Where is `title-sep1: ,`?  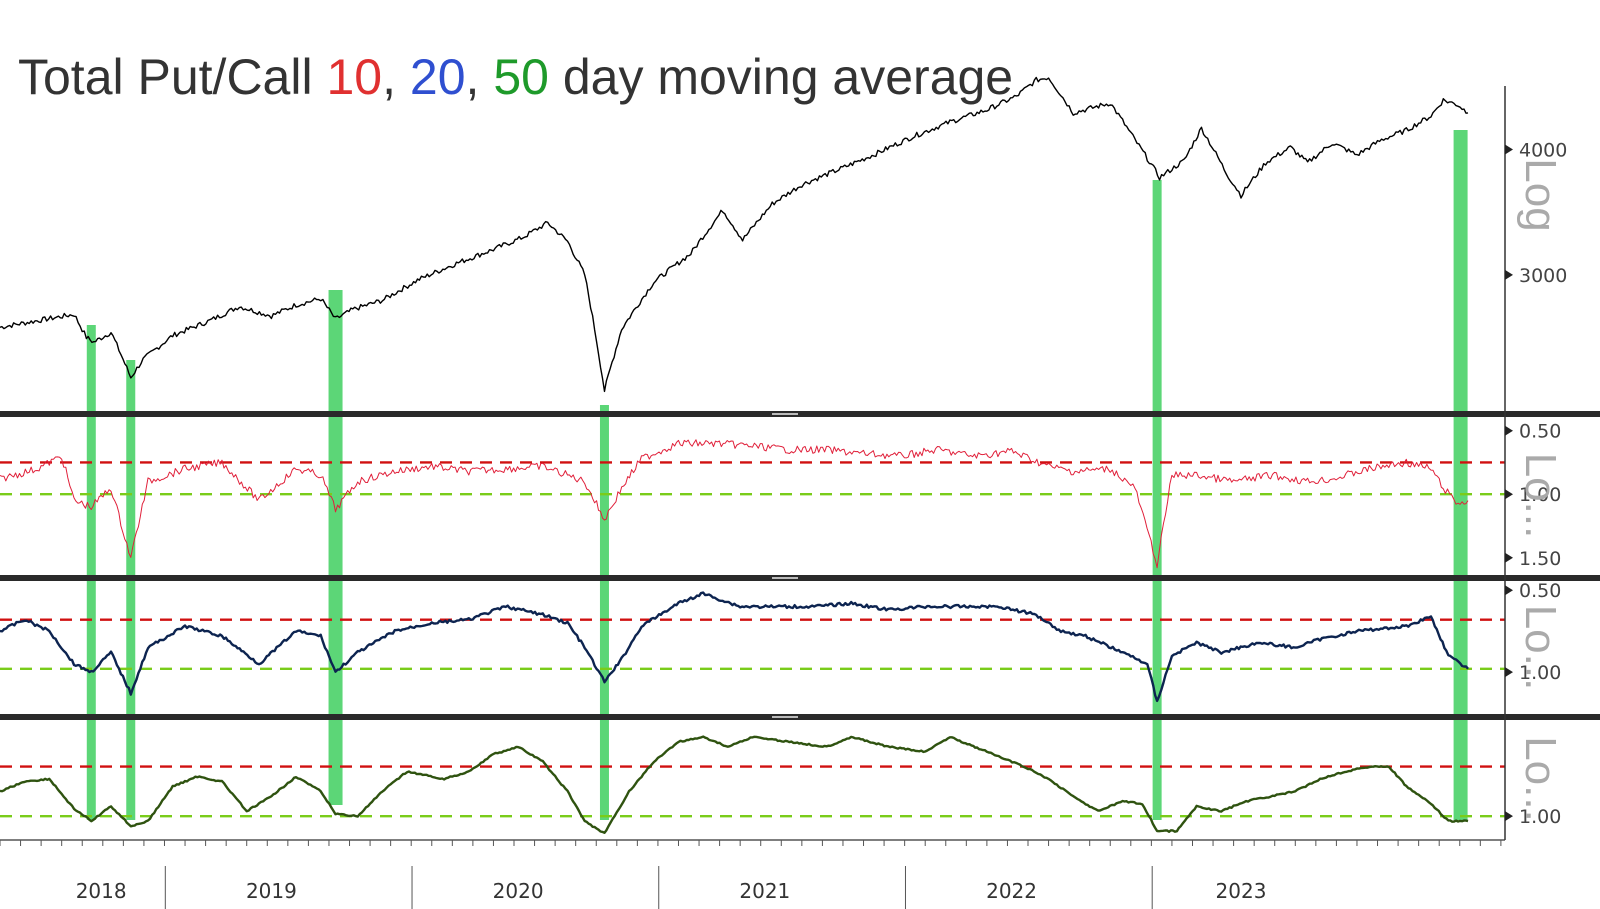
title-sep1: , is located at coordinates (396, 77).